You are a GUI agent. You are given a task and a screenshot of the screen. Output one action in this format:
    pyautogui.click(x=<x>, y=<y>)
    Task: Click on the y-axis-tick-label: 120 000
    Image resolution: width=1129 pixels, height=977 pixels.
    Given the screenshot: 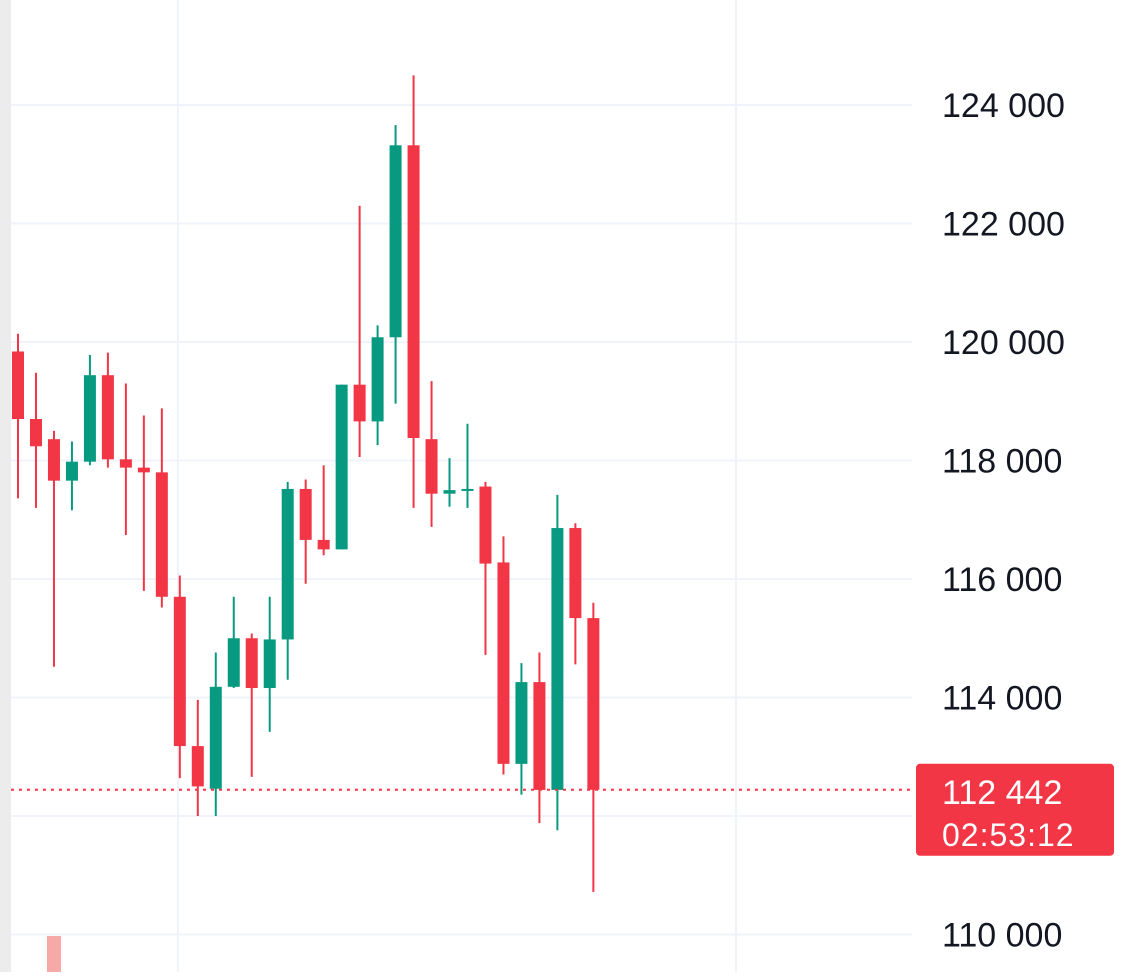 What is the action you would take?
    pyautogui.click(x=1003, y=343)
    